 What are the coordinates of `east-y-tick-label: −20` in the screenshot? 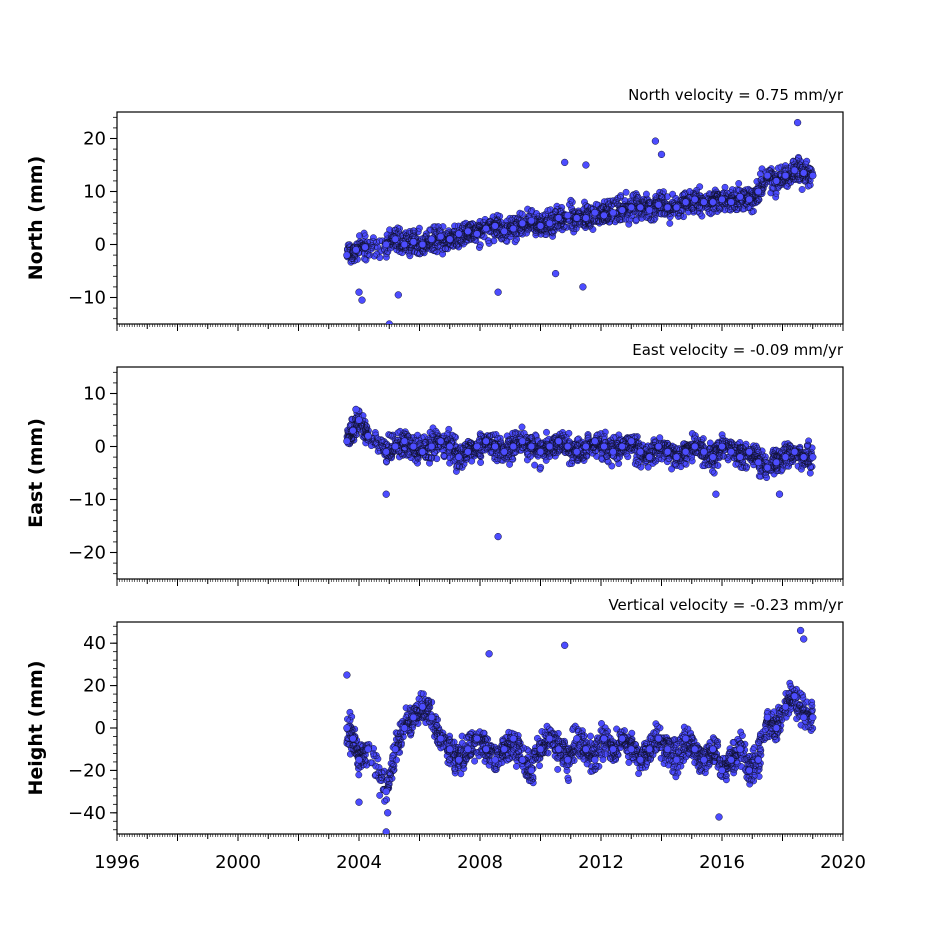 It's located at (87, 553).